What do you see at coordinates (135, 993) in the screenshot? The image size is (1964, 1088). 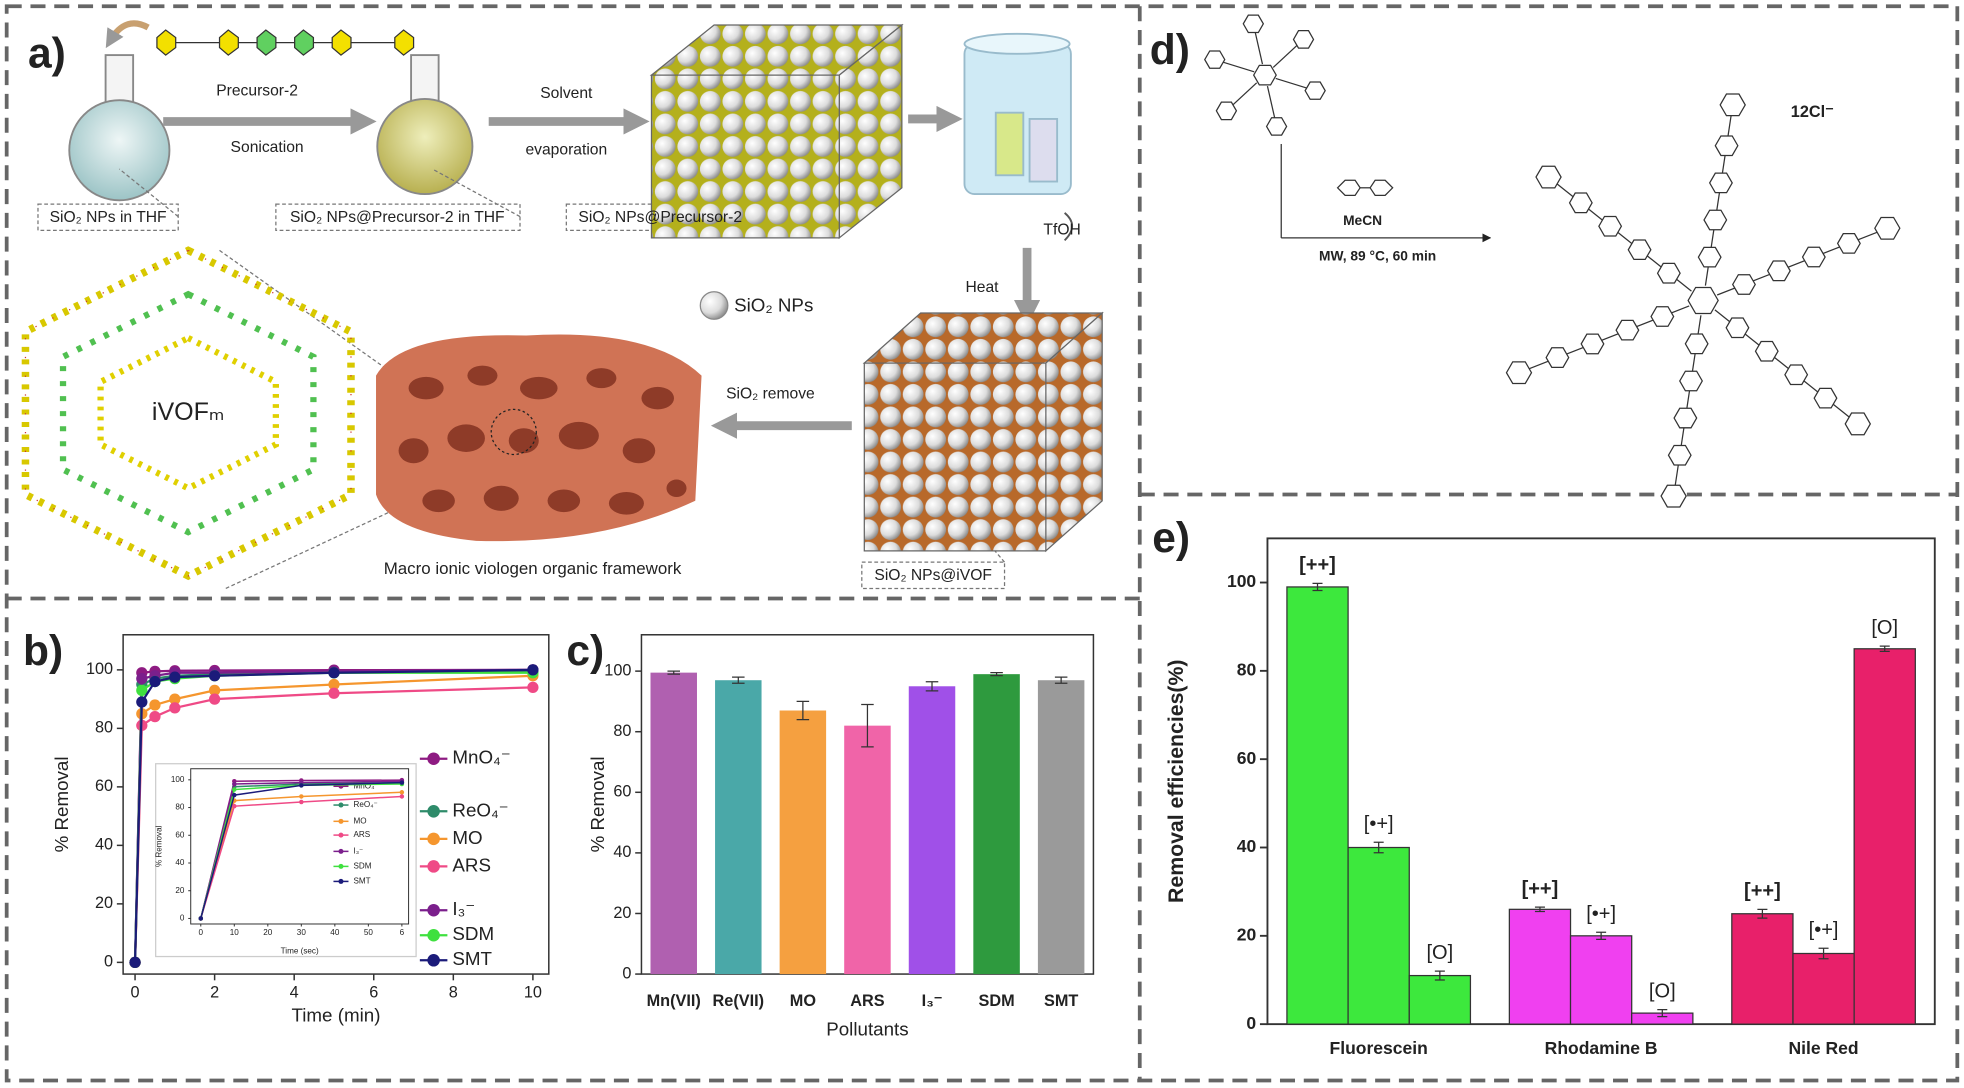 I see `x-tick-label: 0` at bounding box center [135, 993].